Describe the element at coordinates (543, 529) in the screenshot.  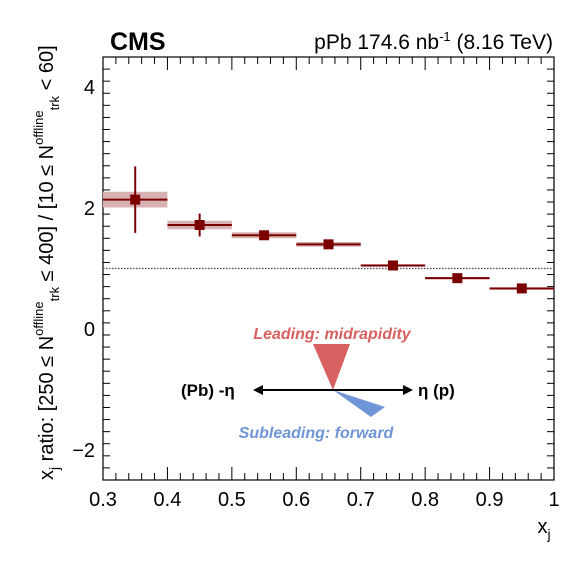
I see `x-axis-label: xj` at that location.